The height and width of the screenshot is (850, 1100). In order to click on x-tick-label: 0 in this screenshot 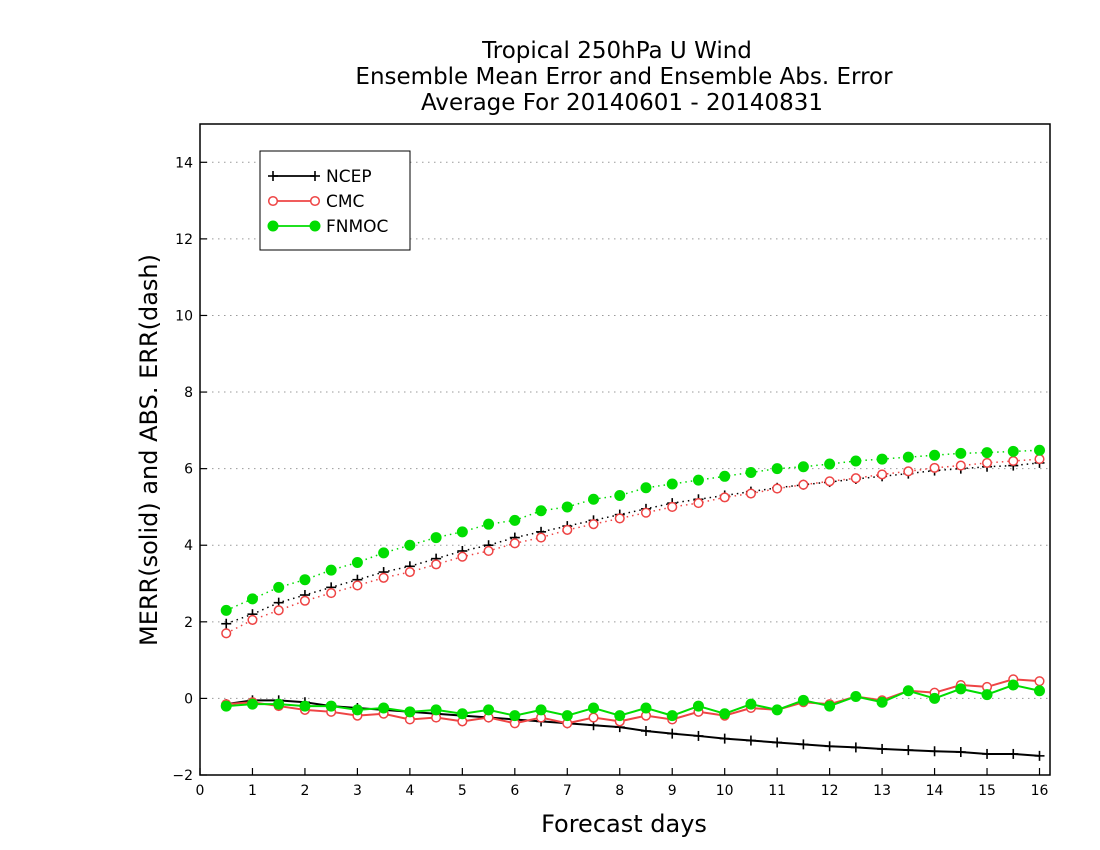, I will do `click(200, 791)`.